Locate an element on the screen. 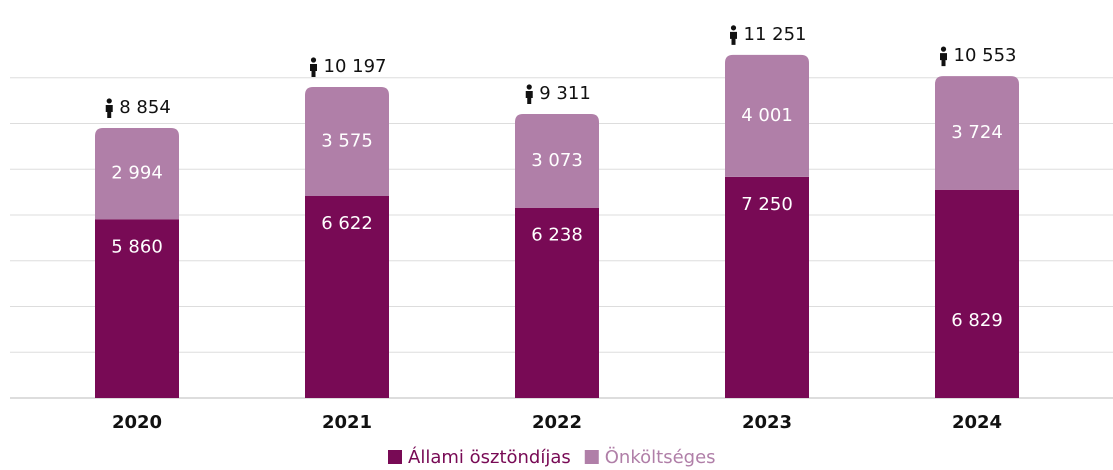 Image resolution: width=1113 pixels, height=470 pixels. value-label: 6 238 is located at coordinates (557, 235).